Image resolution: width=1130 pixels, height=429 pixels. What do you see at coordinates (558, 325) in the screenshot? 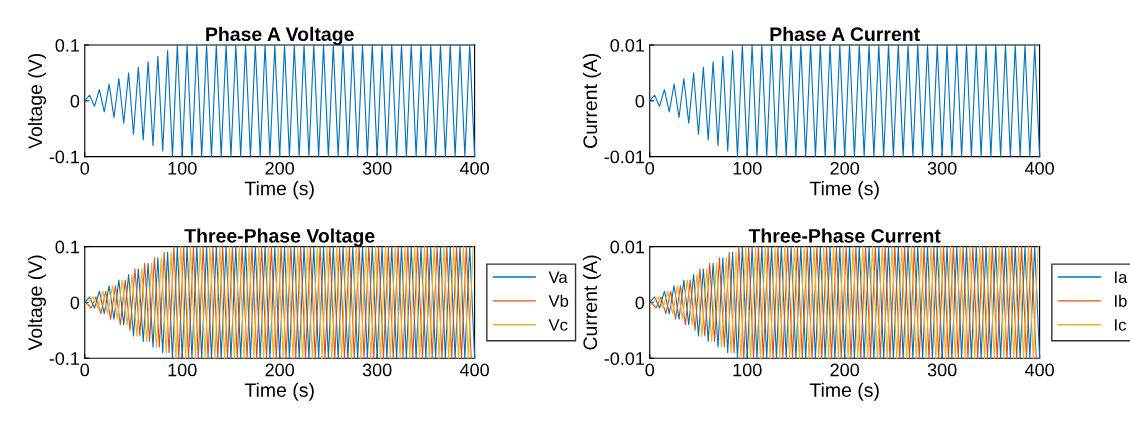
I see `legend-label: Vc` at bounding box center [558, 325].